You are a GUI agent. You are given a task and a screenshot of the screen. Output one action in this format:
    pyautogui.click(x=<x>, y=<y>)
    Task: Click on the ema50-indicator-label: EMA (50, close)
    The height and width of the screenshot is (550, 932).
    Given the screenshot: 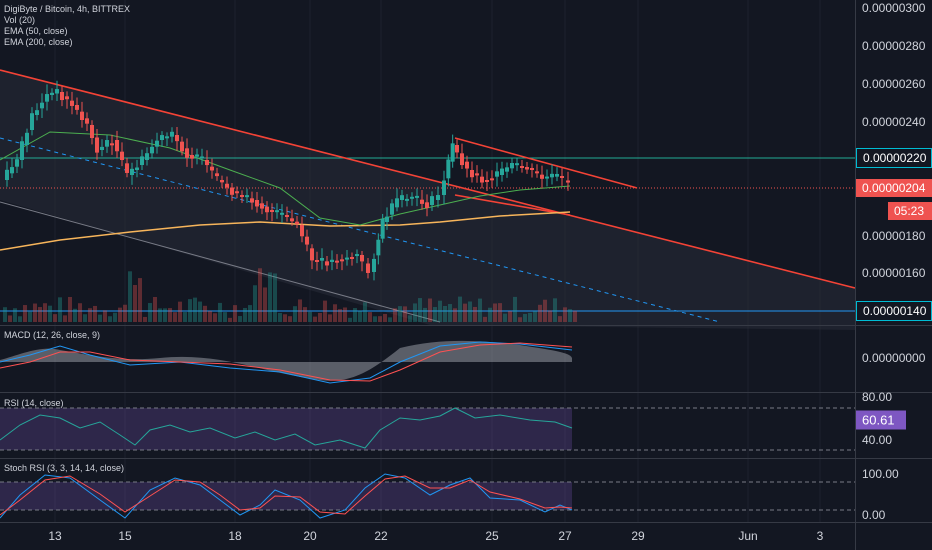 What is the action you would take?
    pyautogui.click(x=36, y=31)
    